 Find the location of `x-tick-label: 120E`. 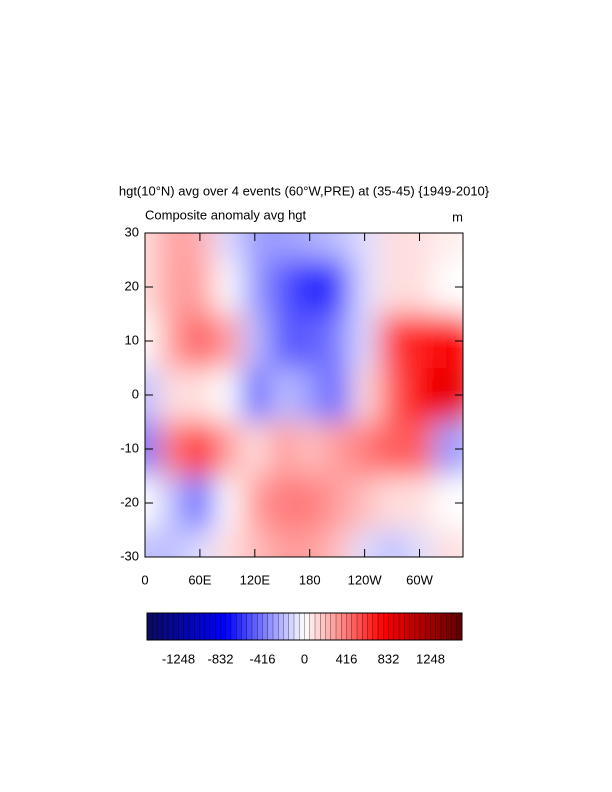

x-tick-label: 120E is located at coordinates (255, 579).